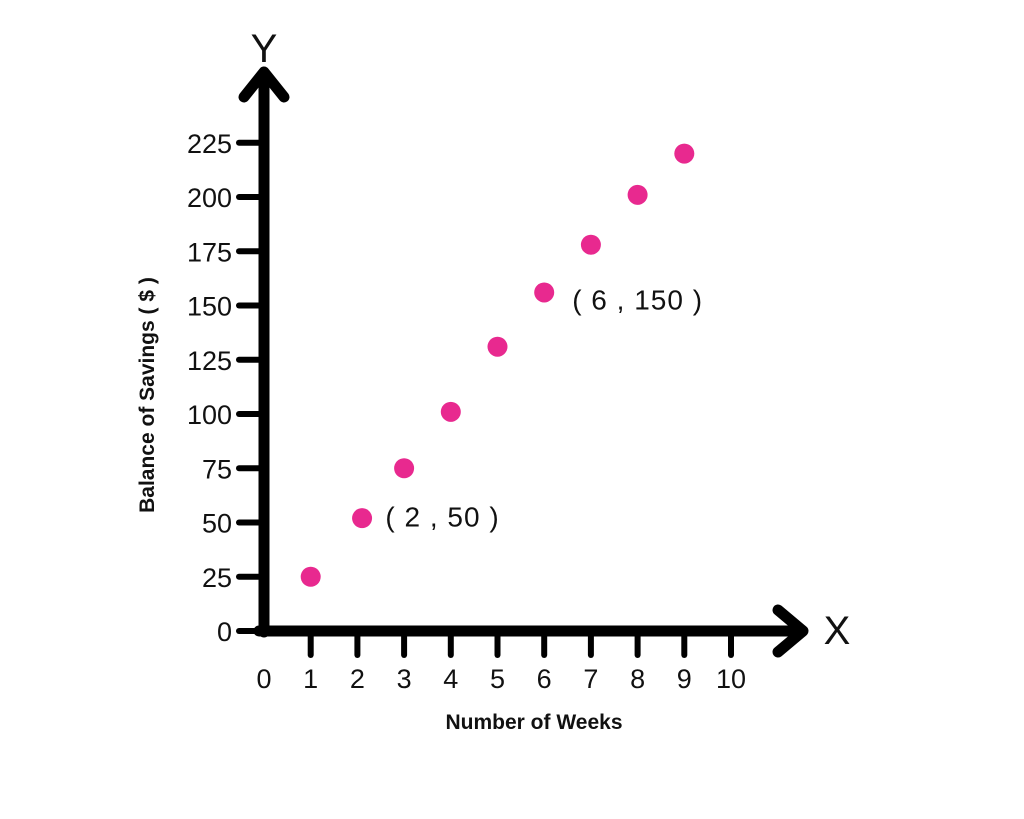  I want to click on x-tick-label: 7, so click(590, 679).